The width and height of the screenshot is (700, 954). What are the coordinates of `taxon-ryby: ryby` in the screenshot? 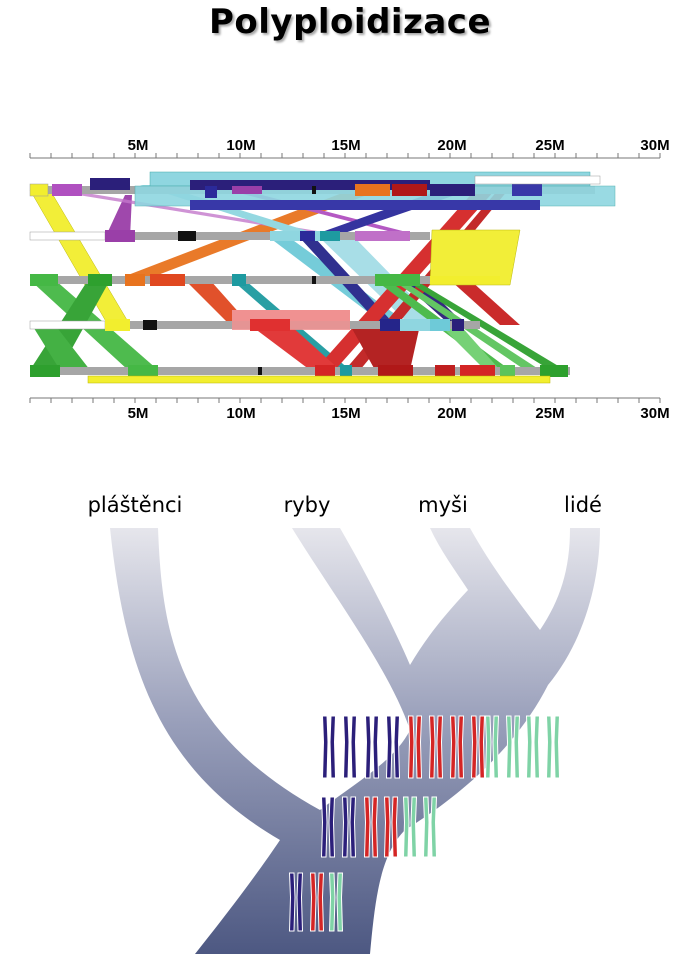 It's located at (307, 505).